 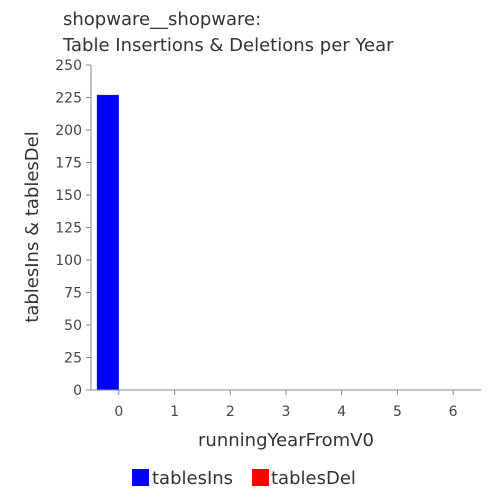 What do you see at coordinates (162, 19) in the screenshot?
I see `chart-title-line-1: shopware__shopware:` at bounding box center [162, 19].